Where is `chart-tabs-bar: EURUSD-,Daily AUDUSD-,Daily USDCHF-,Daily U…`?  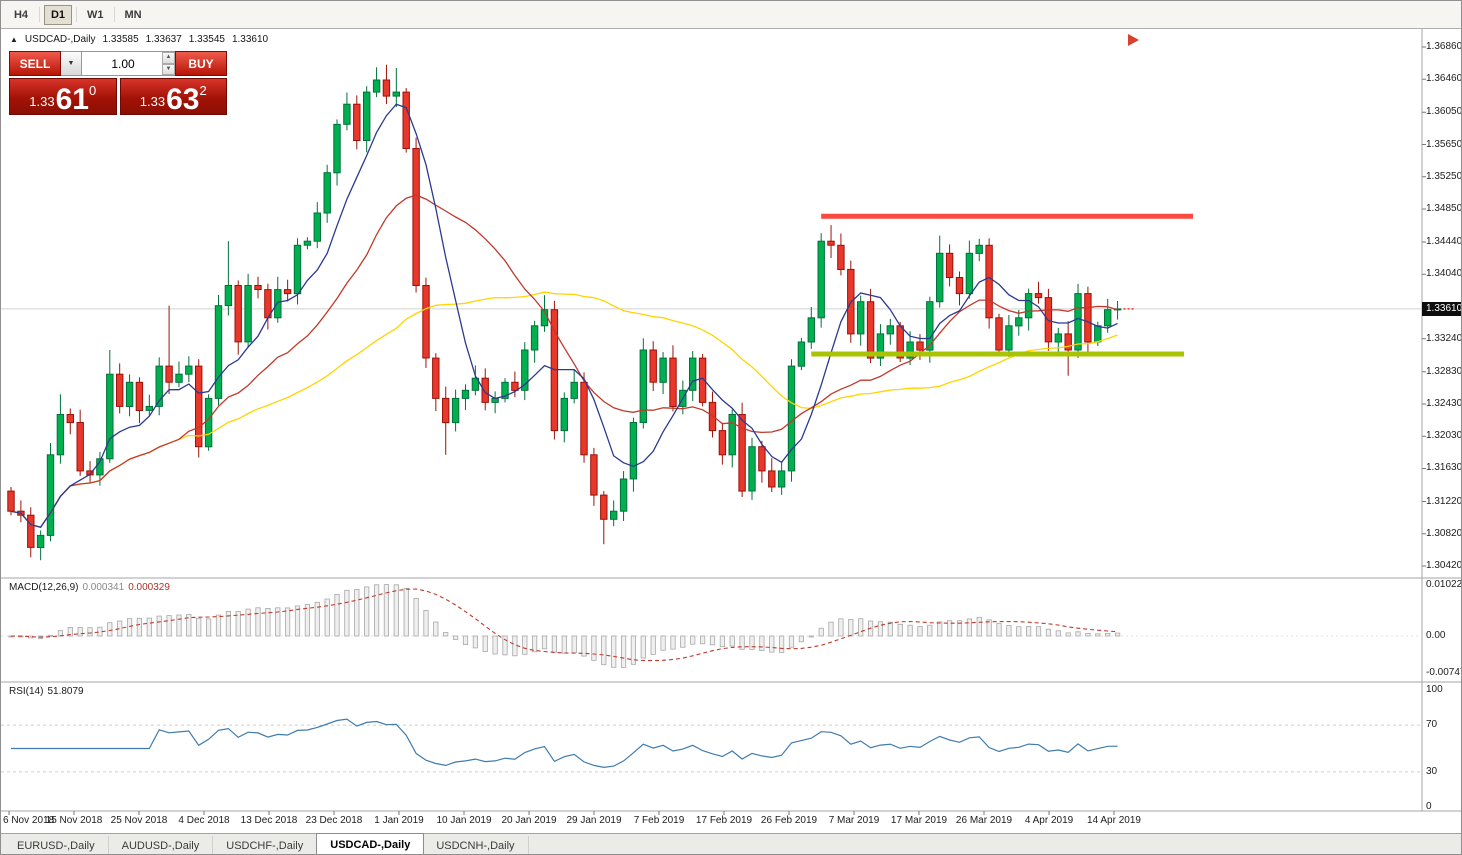 chart-tabs-bar: EURUSD-,Daily AUDUSD-,Daily USDCHF-,Daily U… is located at coordinates (731, 843).